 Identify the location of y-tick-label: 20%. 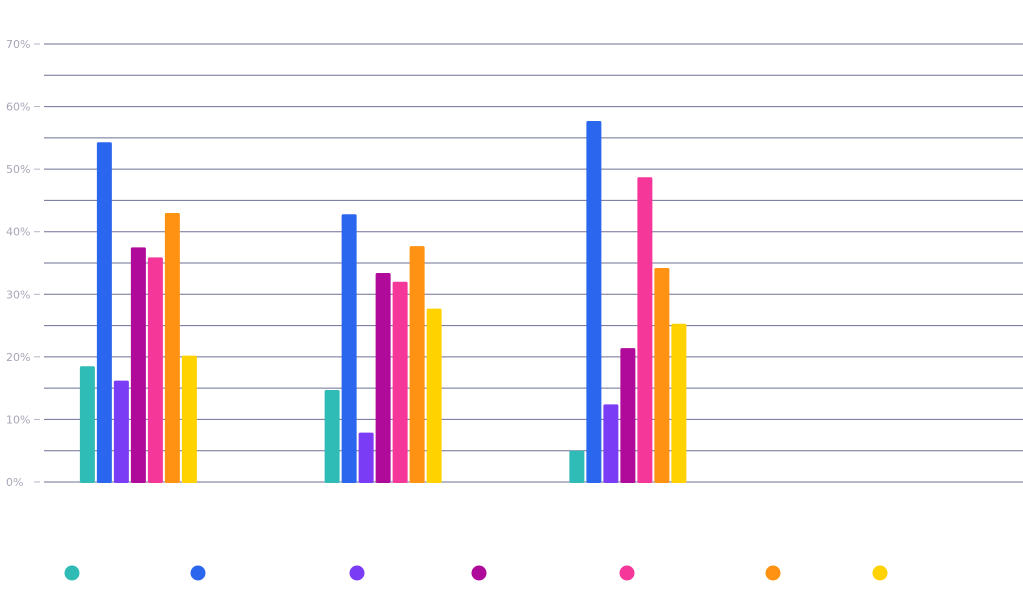
(18, 357).